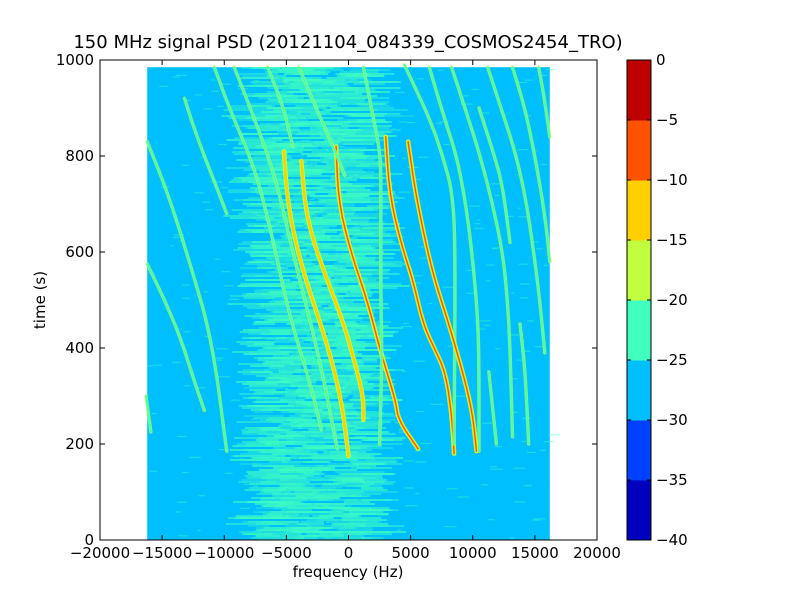 This screenshot has width=800, height=600. I want to click on x-tick-label: −10000, so click(224, 553).